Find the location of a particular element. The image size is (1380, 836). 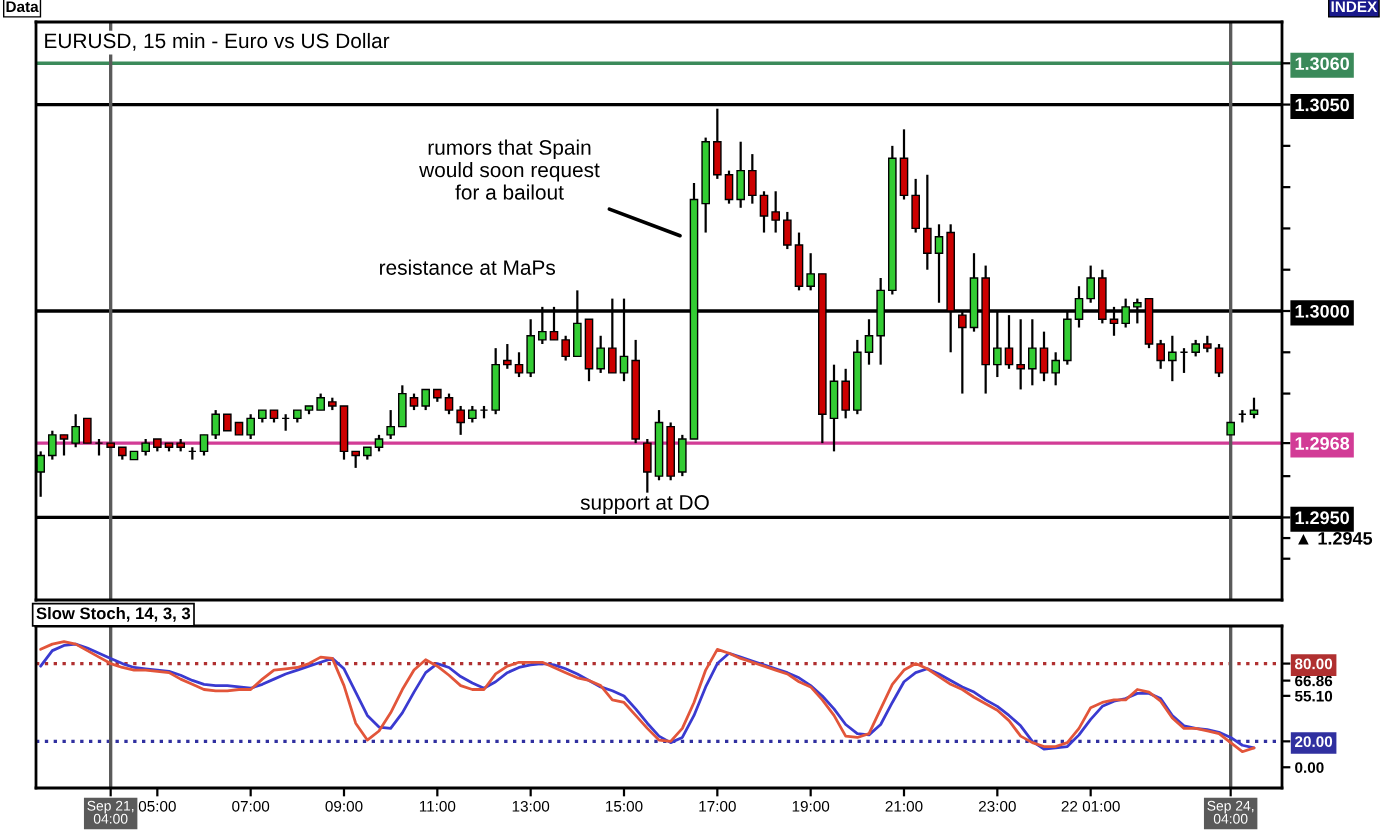

y-tick-label: 1.3000 is located at coordinates (1322, 311).